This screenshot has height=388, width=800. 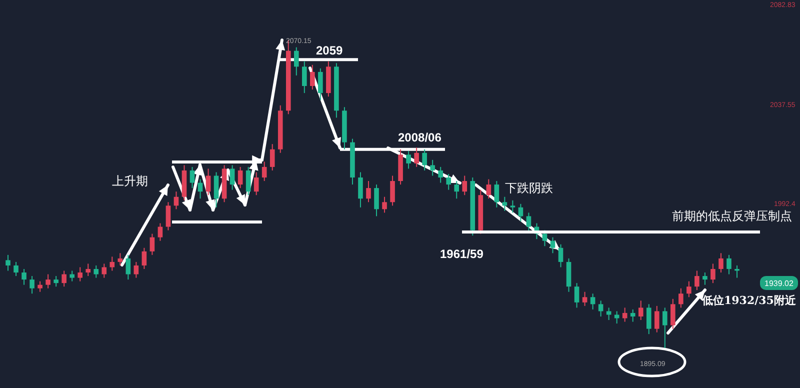 What do you see at coordinates (529, 188) in the screenshot?
I see `annotation: 下跌阴跌` at bounding box center [529, 188].